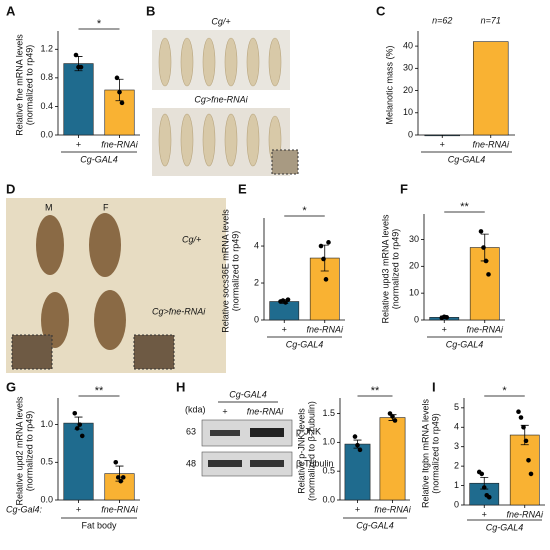 This screenshot has width=550, height=550. What do you see at coordinates (221, 99) in the screenshot?
I see `photo-label: Cg>fne-RNAi` at bounding box center [221, 99].